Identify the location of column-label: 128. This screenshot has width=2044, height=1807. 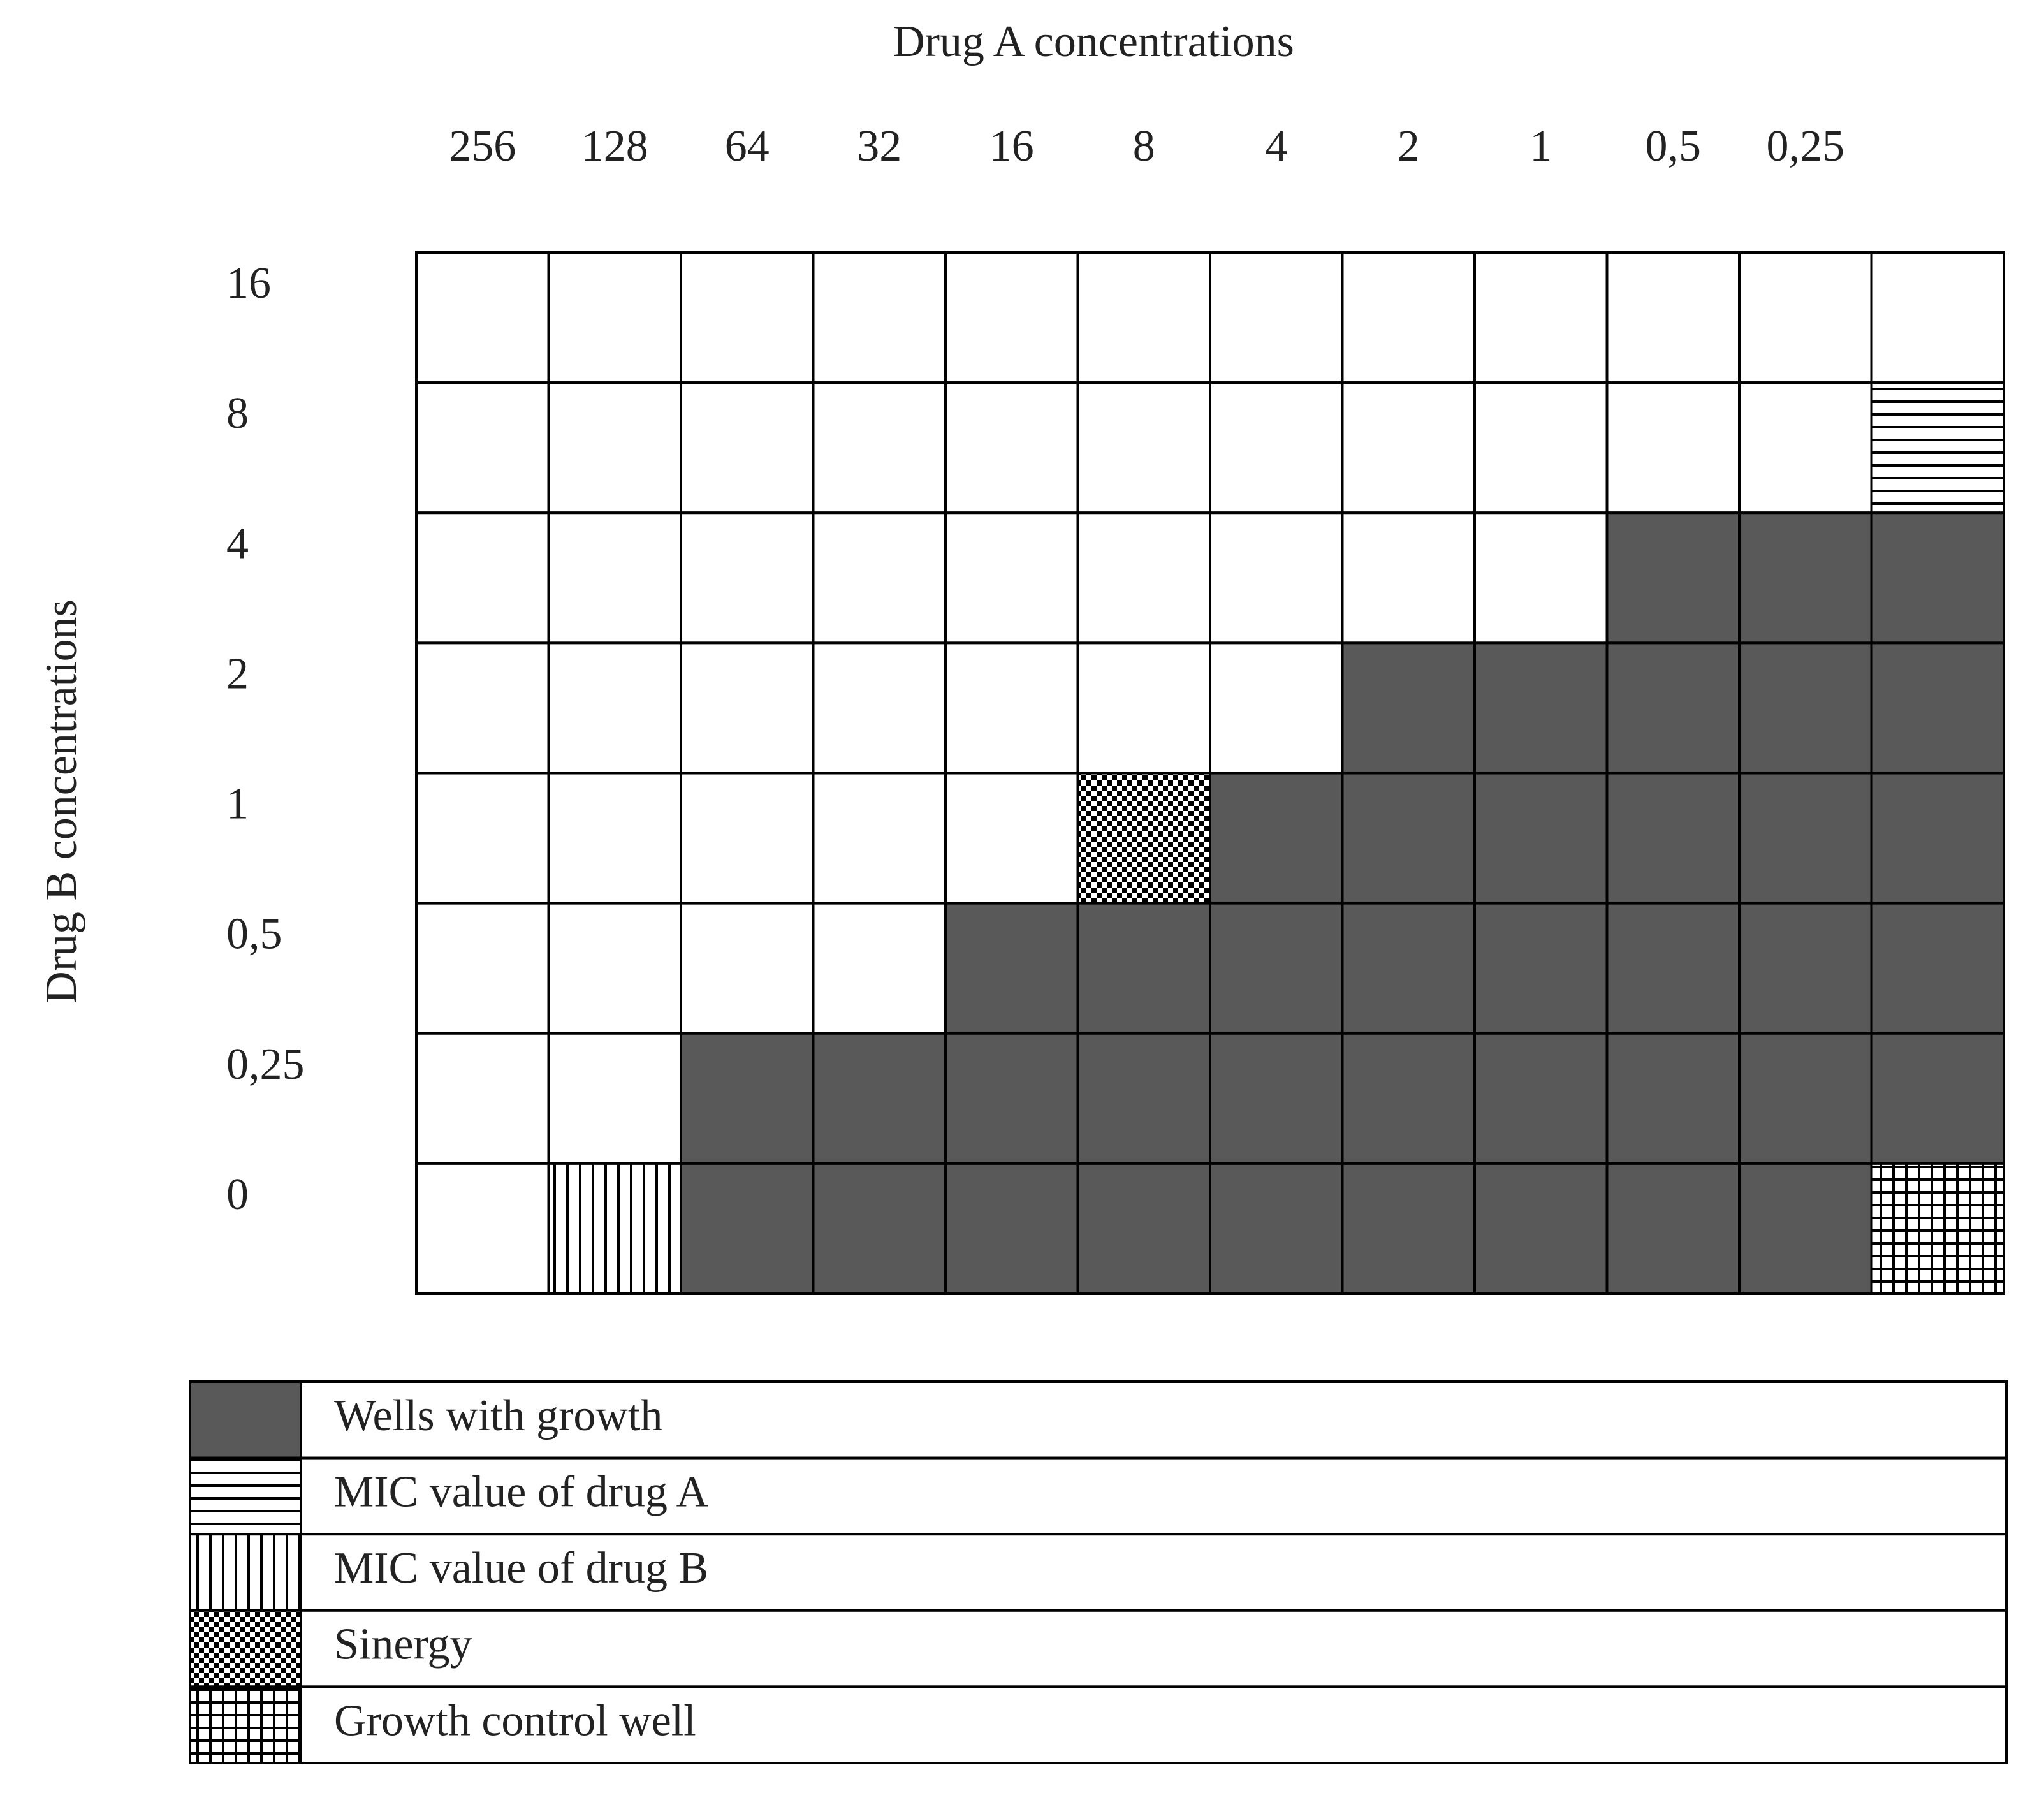
(615, 146).